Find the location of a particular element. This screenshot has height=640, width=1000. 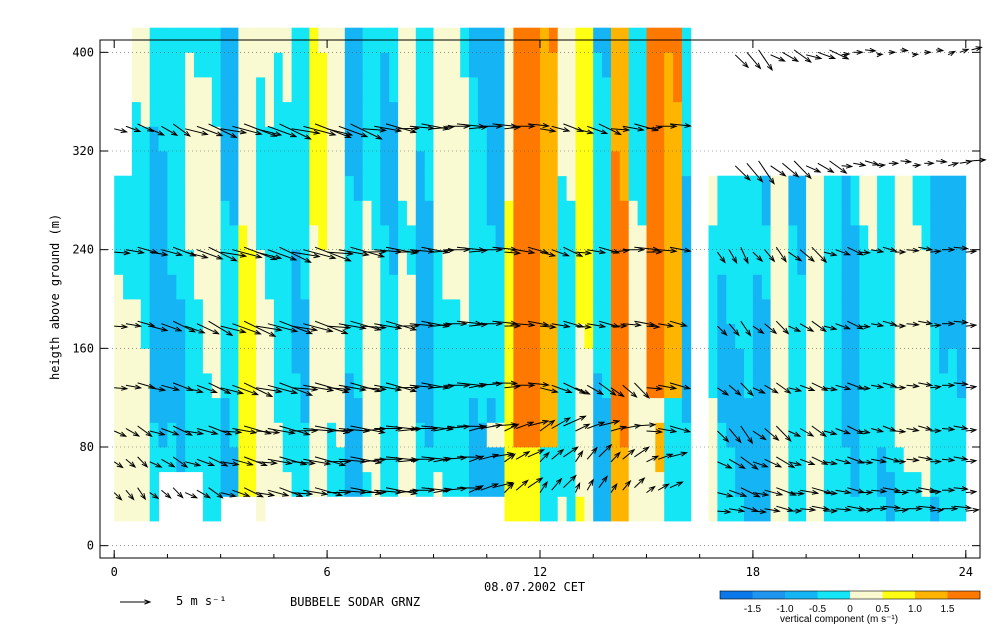

y-tick-label: 240 is located at coordinates (83, 250).